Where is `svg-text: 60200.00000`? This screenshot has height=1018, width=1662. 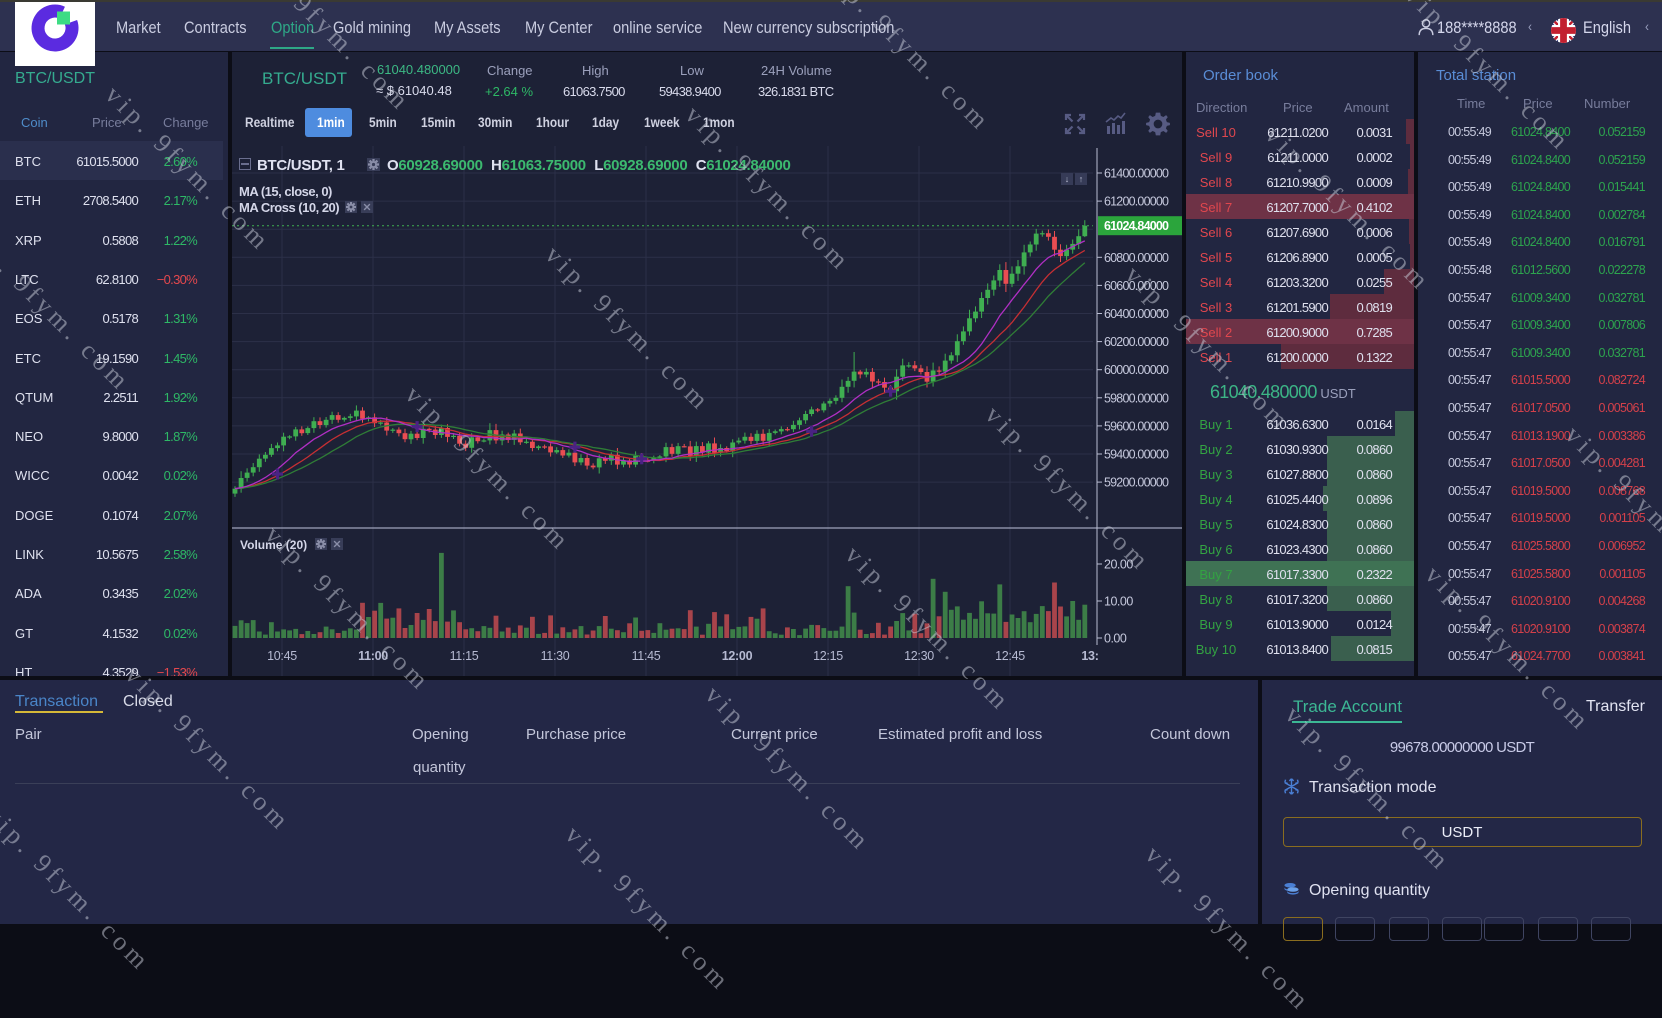 svg-text: 60200.00000 is located at coordinates (1136, 342).